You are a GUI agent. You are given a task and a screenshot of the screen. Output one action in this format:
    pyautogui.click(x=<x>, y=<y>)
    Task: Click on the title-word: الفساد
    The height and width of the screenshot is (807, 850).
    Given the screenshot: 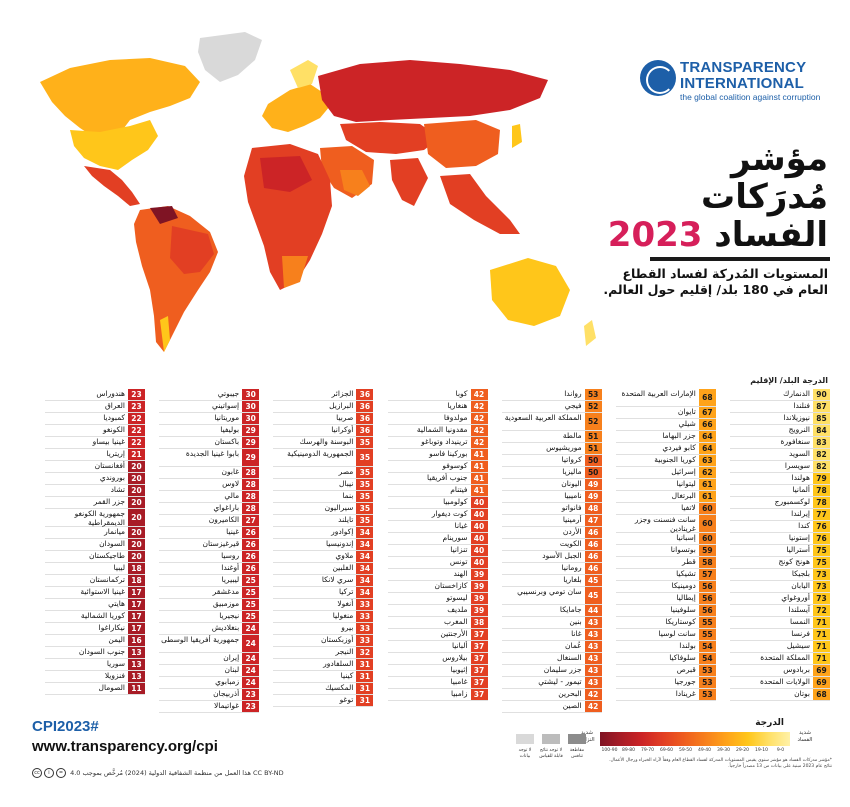 What is the action you would take?
    pyautogui.click(x=771, y=235)
    